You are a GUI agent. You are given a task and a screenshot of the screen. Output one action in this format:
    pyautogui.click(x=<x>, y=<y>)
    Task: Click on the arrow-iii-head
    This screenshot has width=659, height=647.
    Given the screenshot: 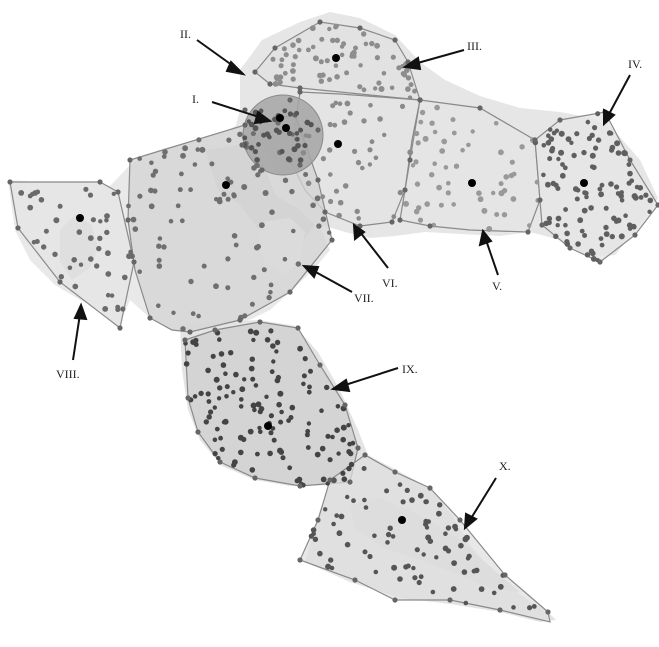 What is the action you would take?
    pyautogui.click(x=412, y=63)
    